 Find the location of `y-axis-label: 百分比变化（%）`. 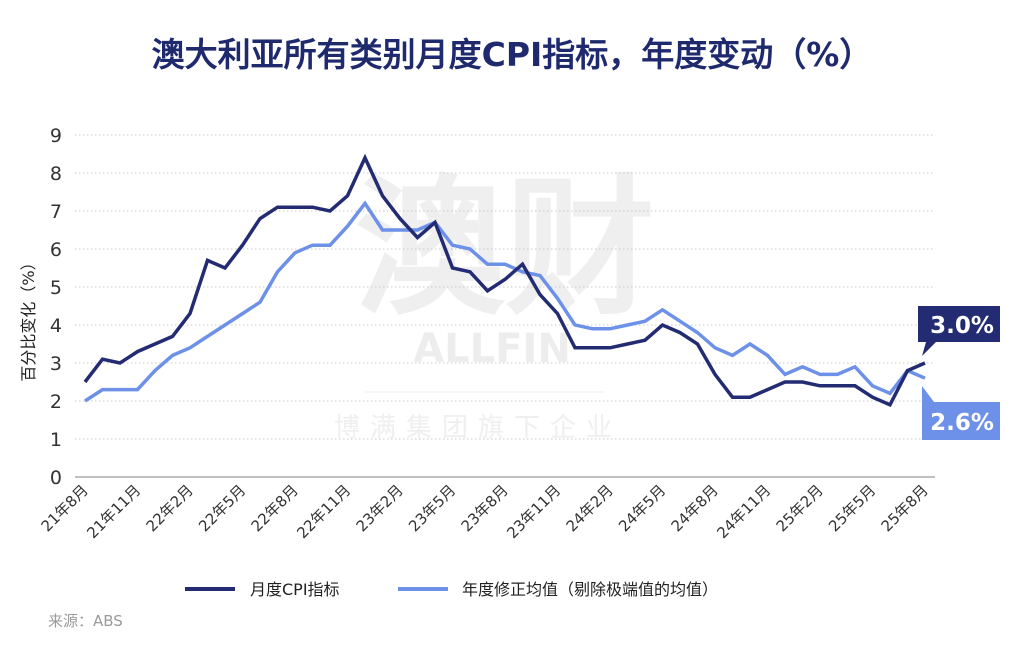

y-axis-label: 百分比变化（%） is located at coordinates (28, 317).